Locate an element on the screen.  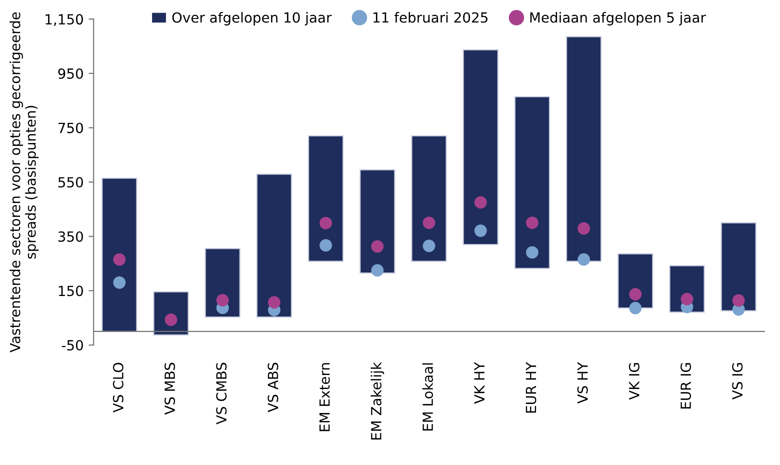
x-tick-label: VS CLO is located at coordinates (118, 387).